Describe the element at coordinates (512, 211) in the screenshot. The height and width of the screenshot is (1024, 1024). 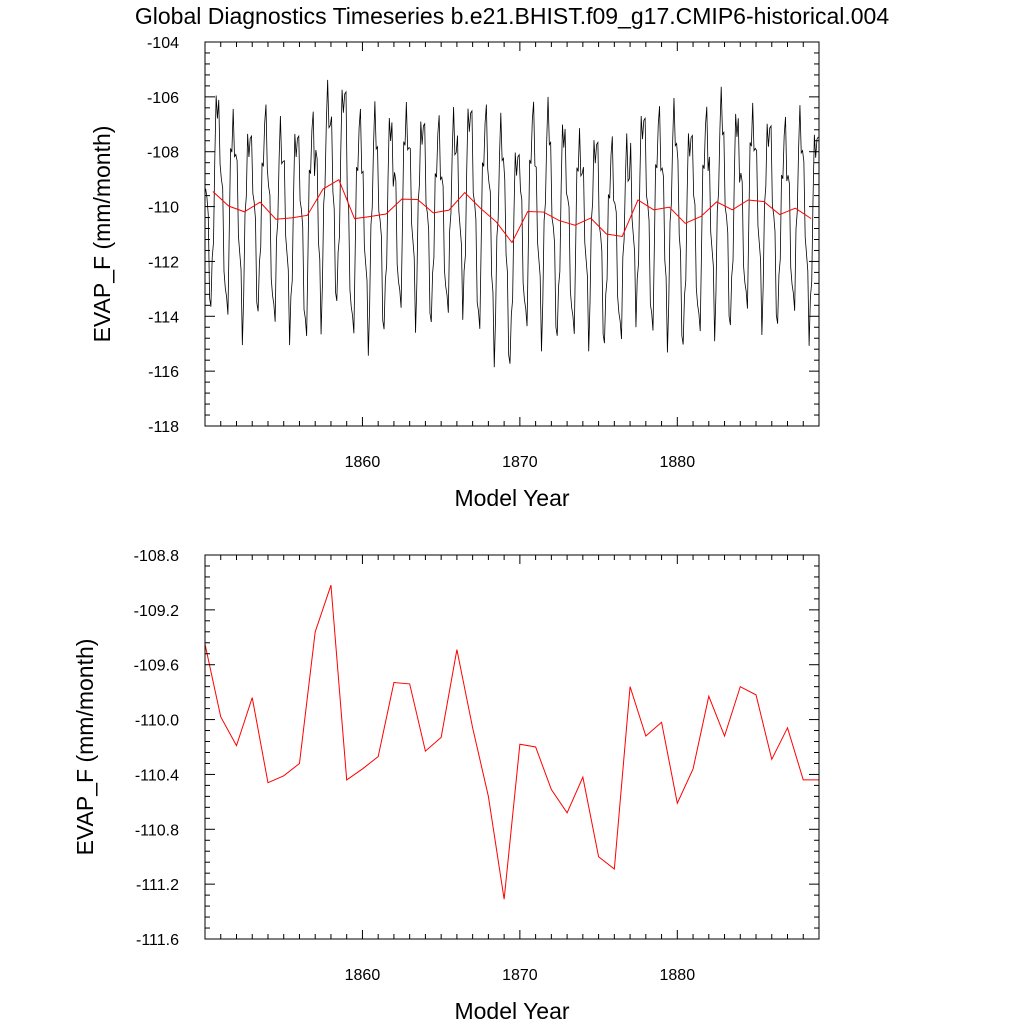
I see `annual-mean-series-line` at that location.